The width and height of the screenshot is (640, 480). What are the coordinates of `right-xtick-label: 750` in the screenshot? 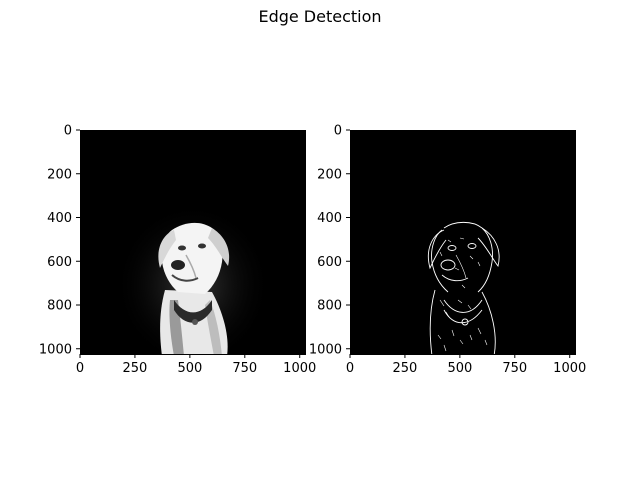 It's located at (514, 368).